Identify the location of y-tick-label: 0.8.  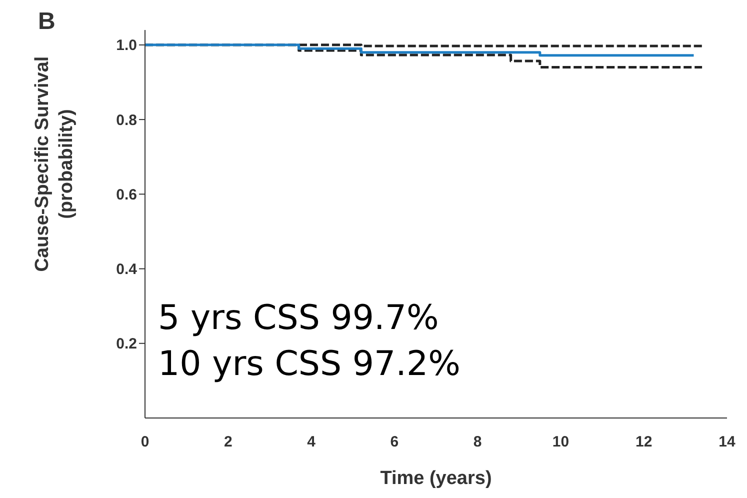
(126, 120).